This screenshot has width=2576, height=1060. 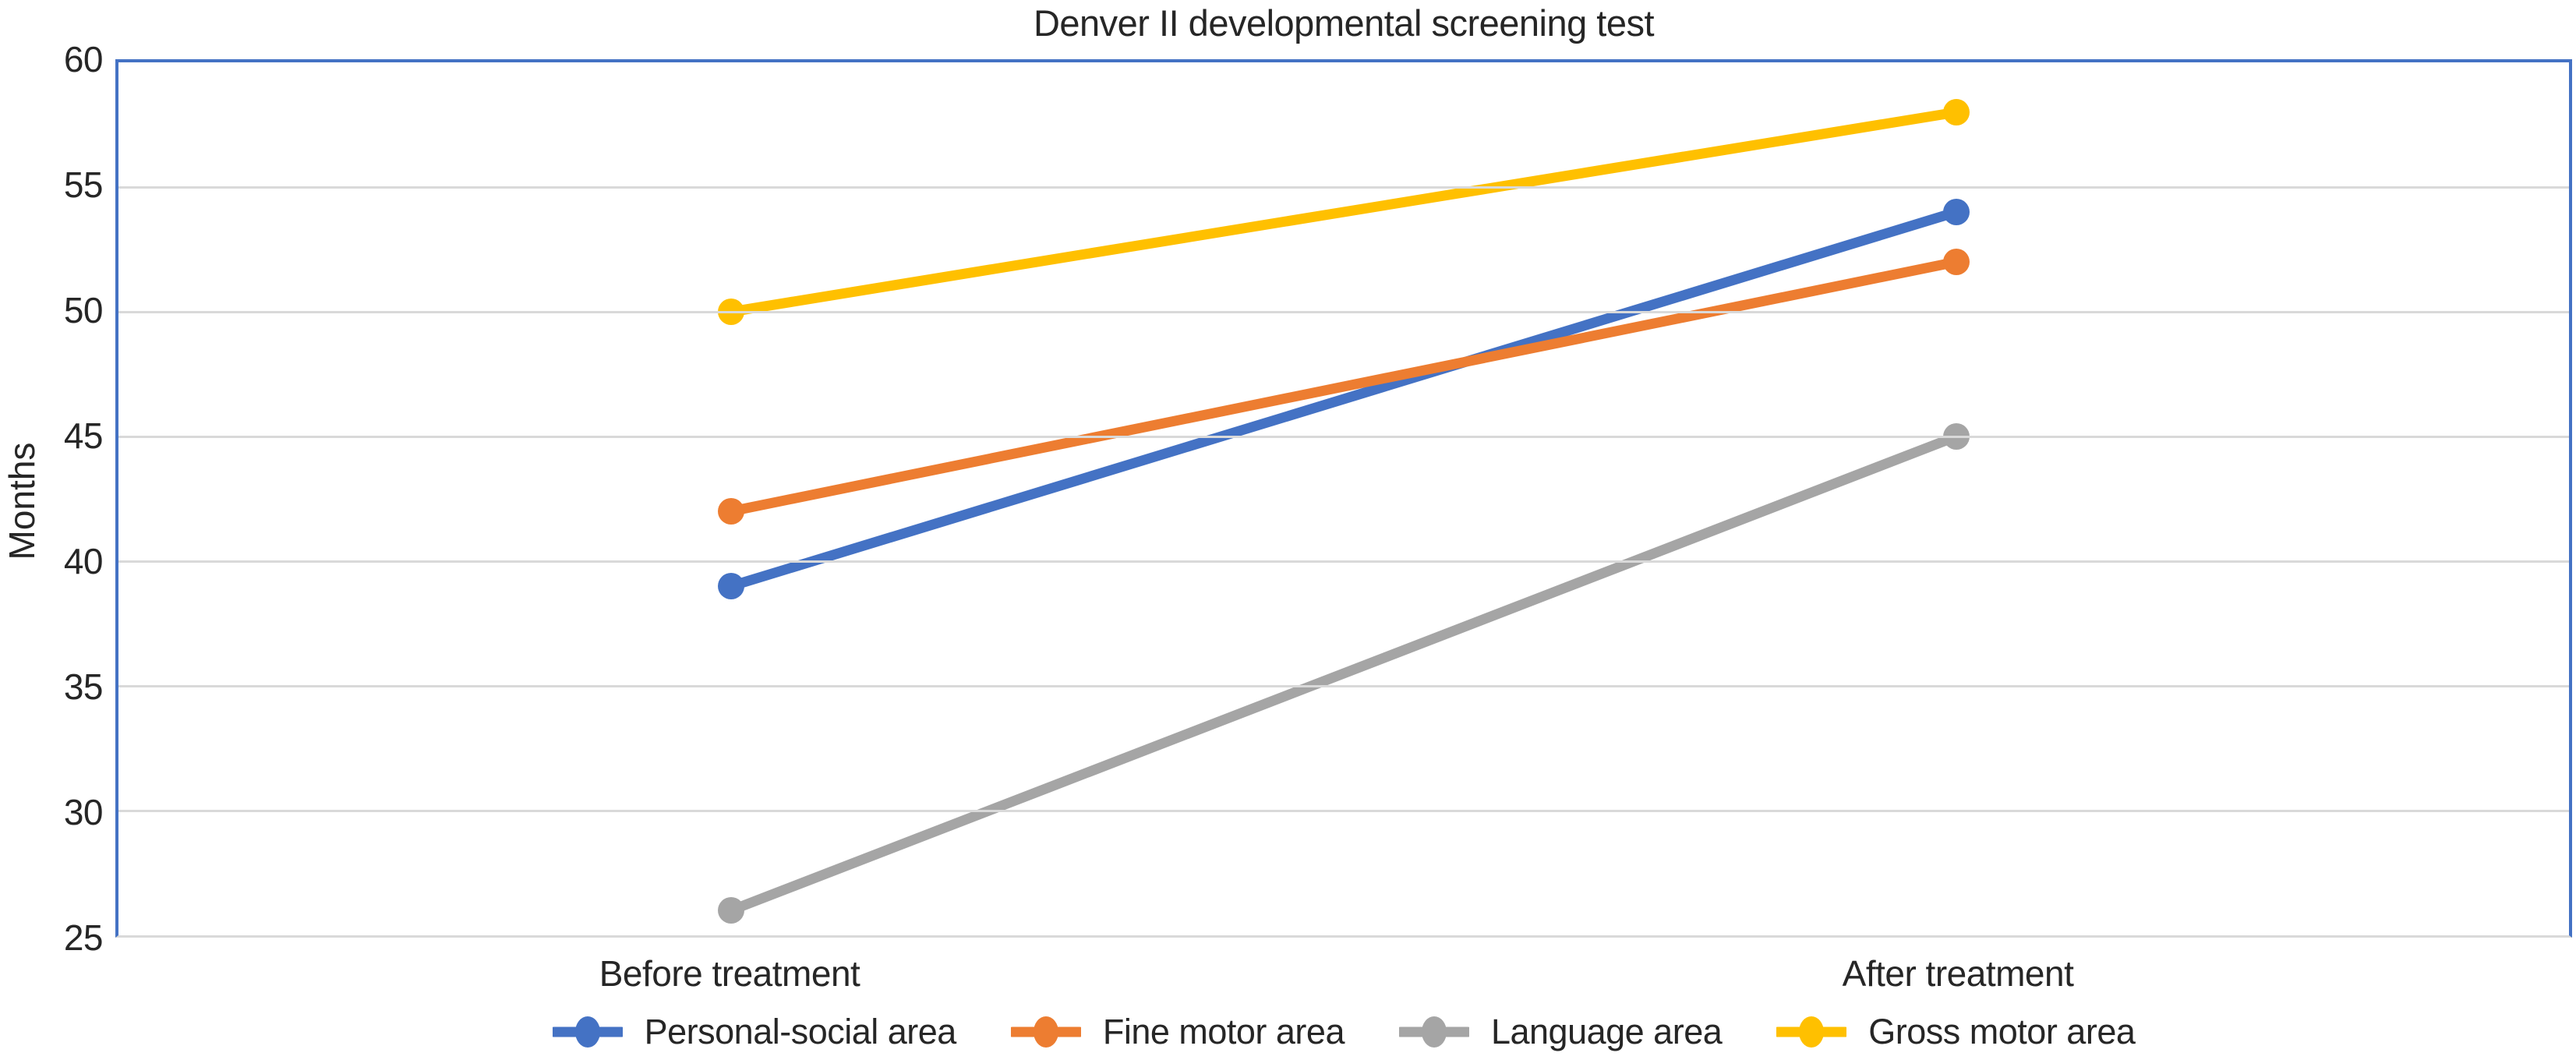 I want to click on legend-item-fine-motor-area: Fine motor area, so click(x=1177, y=1032).